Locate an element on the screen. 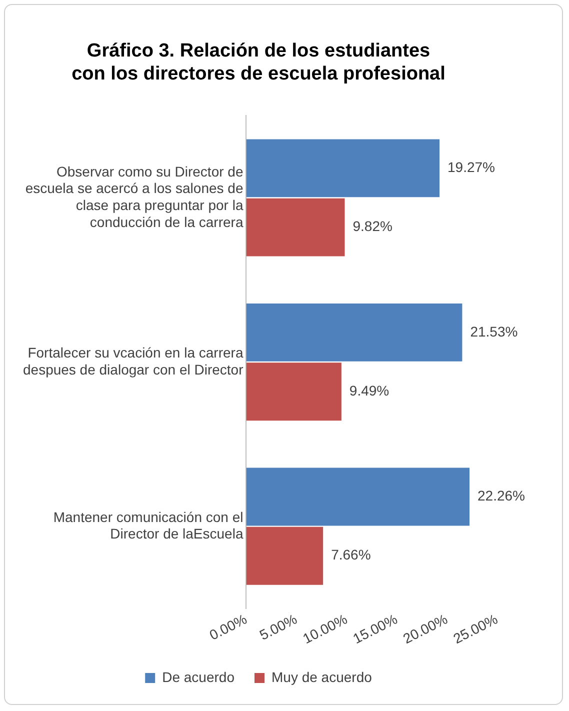 The height and width of the screenshot is (711, 569). legend-label: De acuerdo is located at coordinates (198, 676).